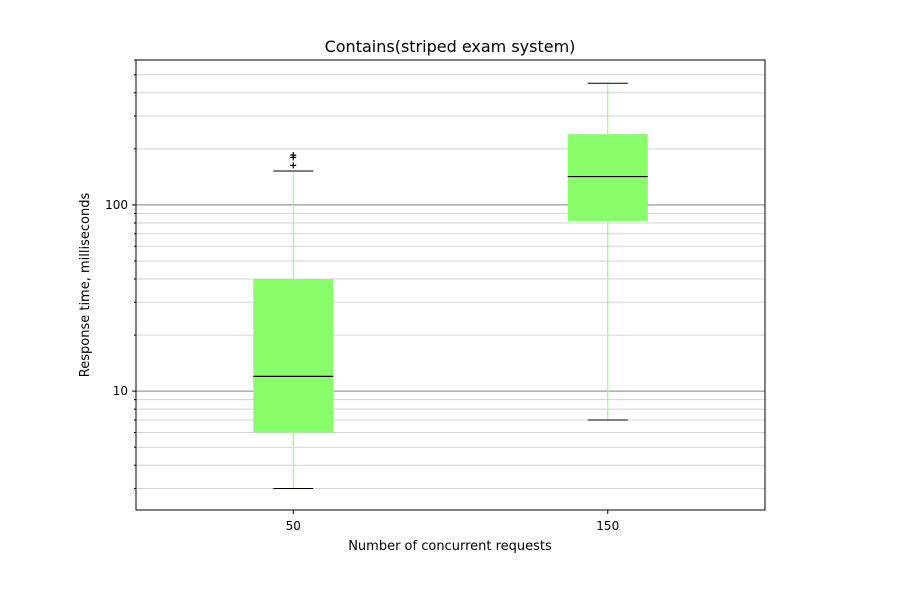 The image size is (900, 604). I want to click on y-axis-label: Response time, milliseconds, so click(85, 285).